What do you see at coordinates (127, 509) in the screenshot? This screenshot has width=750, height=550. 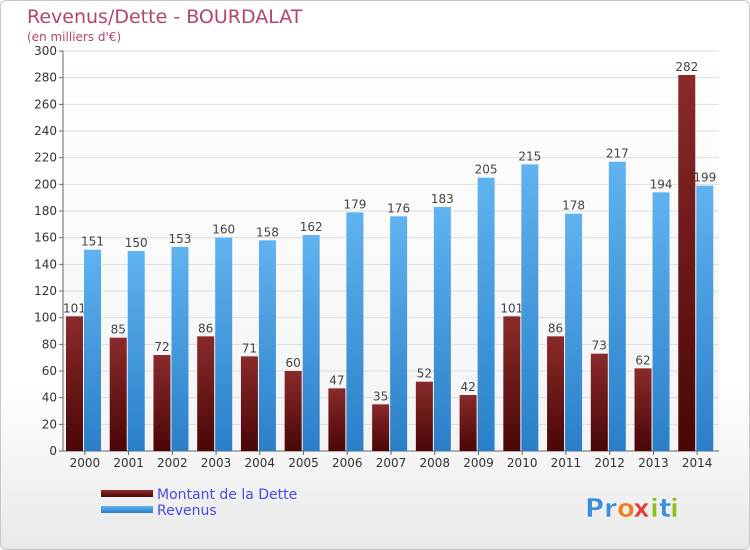 I see `legend-swatch-revenue` at bounding box center [127, 509].